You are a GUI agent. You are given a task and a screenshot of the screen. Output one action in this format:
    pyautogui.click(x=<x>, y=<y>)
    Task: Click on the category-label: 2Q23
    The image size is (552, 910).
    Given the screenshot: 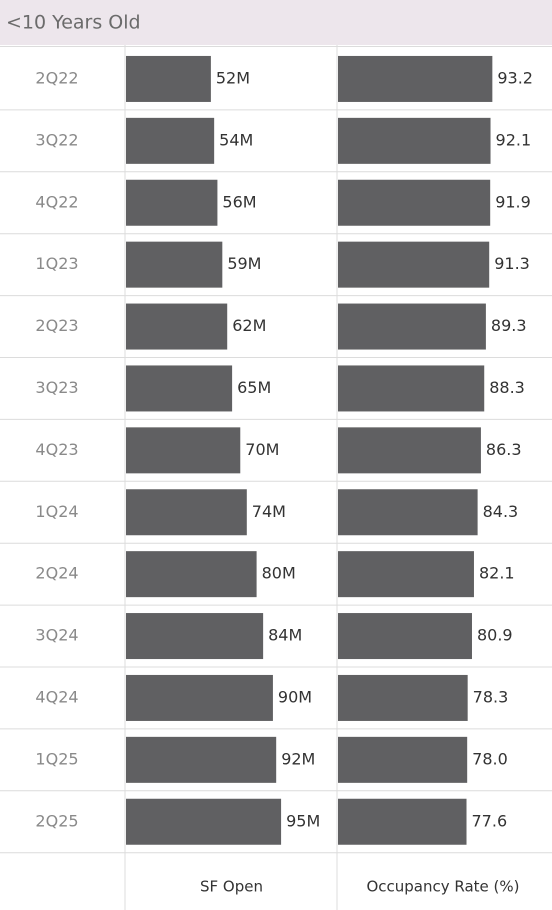 What is the action you would take?
    pyautogui.click(x=56, y=325)
    